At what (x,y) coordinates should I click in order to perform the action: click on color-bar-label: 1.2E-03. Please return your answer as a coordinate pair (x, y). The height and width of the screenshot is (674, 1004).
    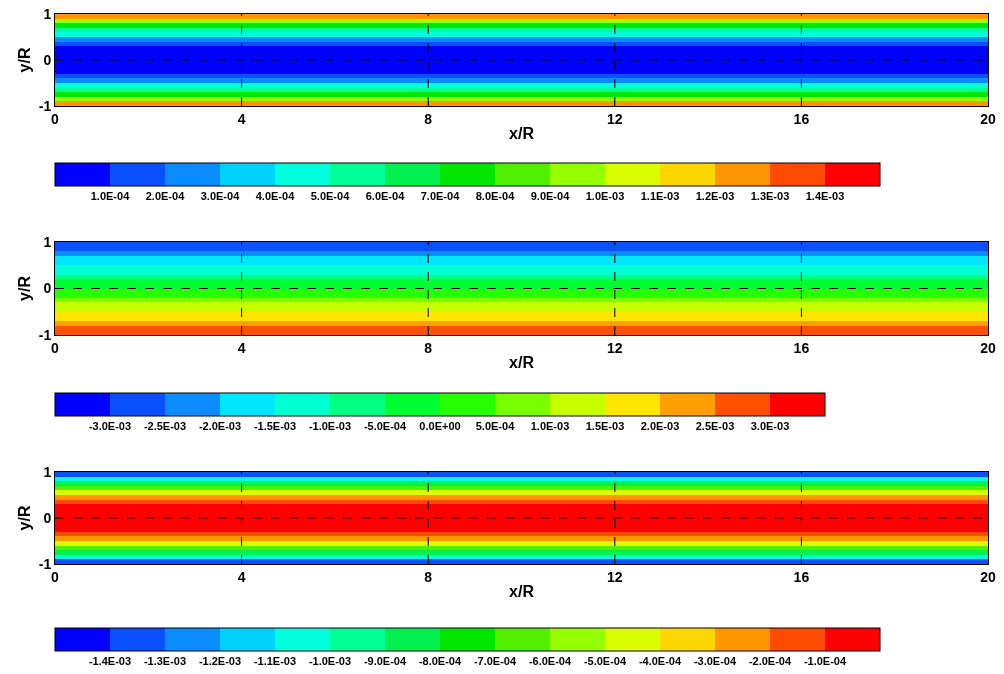
    Looking at the image, I should click on (715, 196).